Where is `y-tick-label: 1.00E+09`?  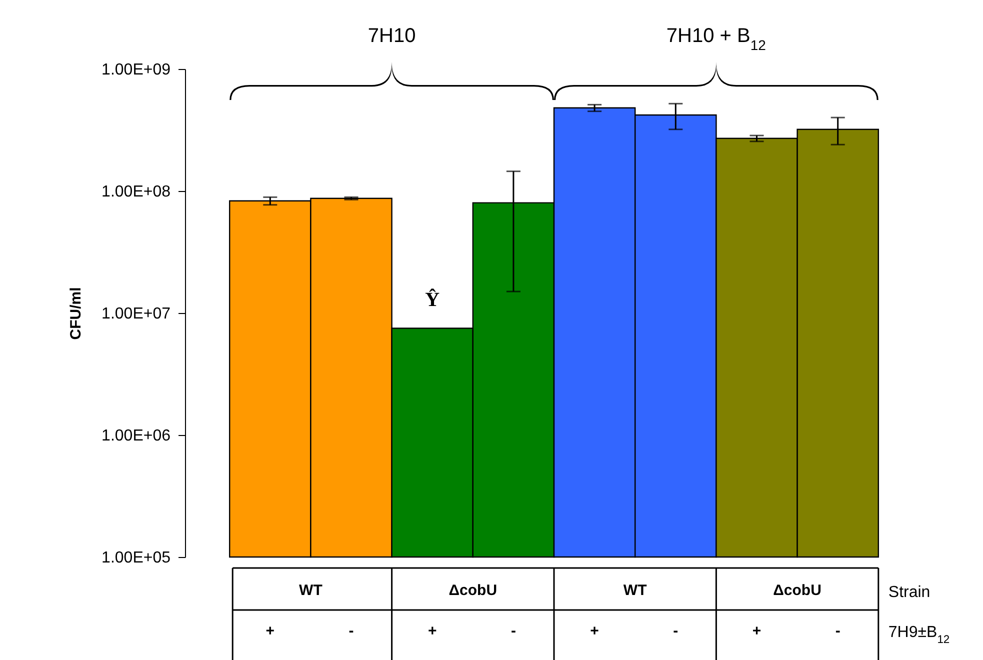 y-tick-label: 1.00E+09 is located at coordinates (136, 70).